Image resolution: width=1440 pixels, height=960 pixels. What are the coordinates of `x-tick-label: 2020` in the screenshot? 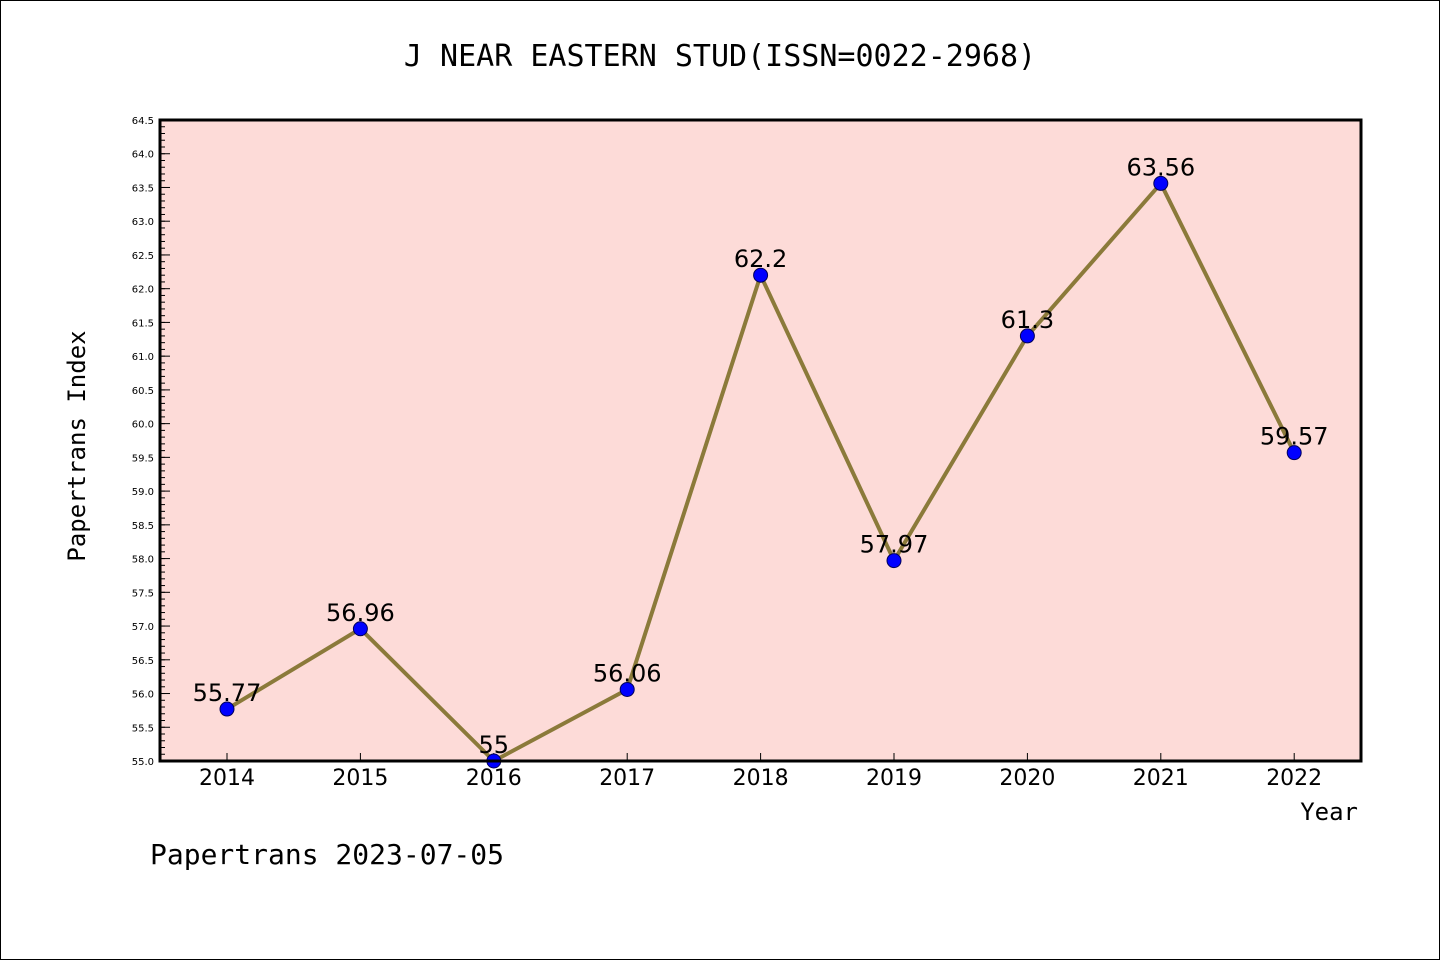 It's located at (1027, 778).